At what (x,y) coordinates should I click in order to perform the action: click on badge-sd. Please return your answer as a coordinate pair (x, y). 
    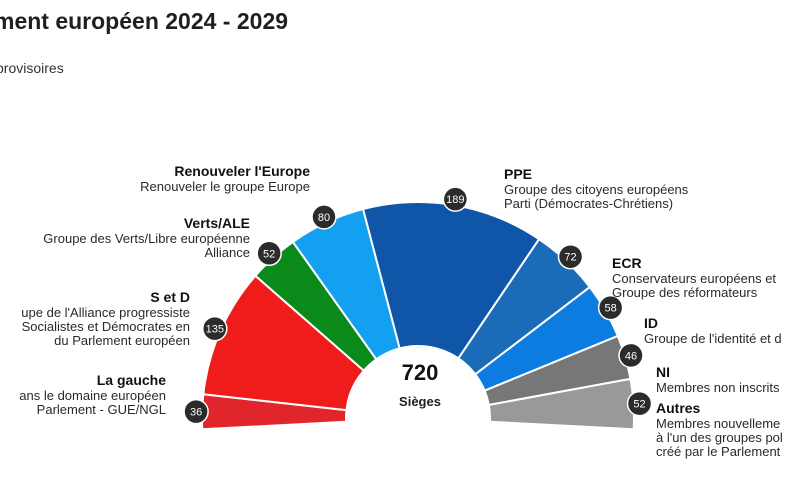
    Looking at the image, I should click on (215, 328).